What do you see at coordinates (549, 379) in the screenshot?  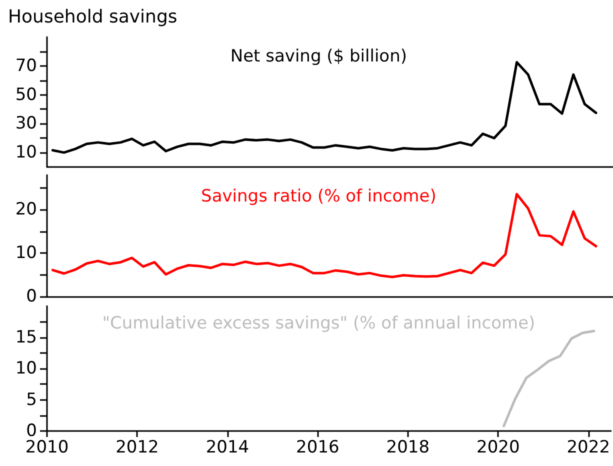 I see `line-series` at bounding box center [549, 379].